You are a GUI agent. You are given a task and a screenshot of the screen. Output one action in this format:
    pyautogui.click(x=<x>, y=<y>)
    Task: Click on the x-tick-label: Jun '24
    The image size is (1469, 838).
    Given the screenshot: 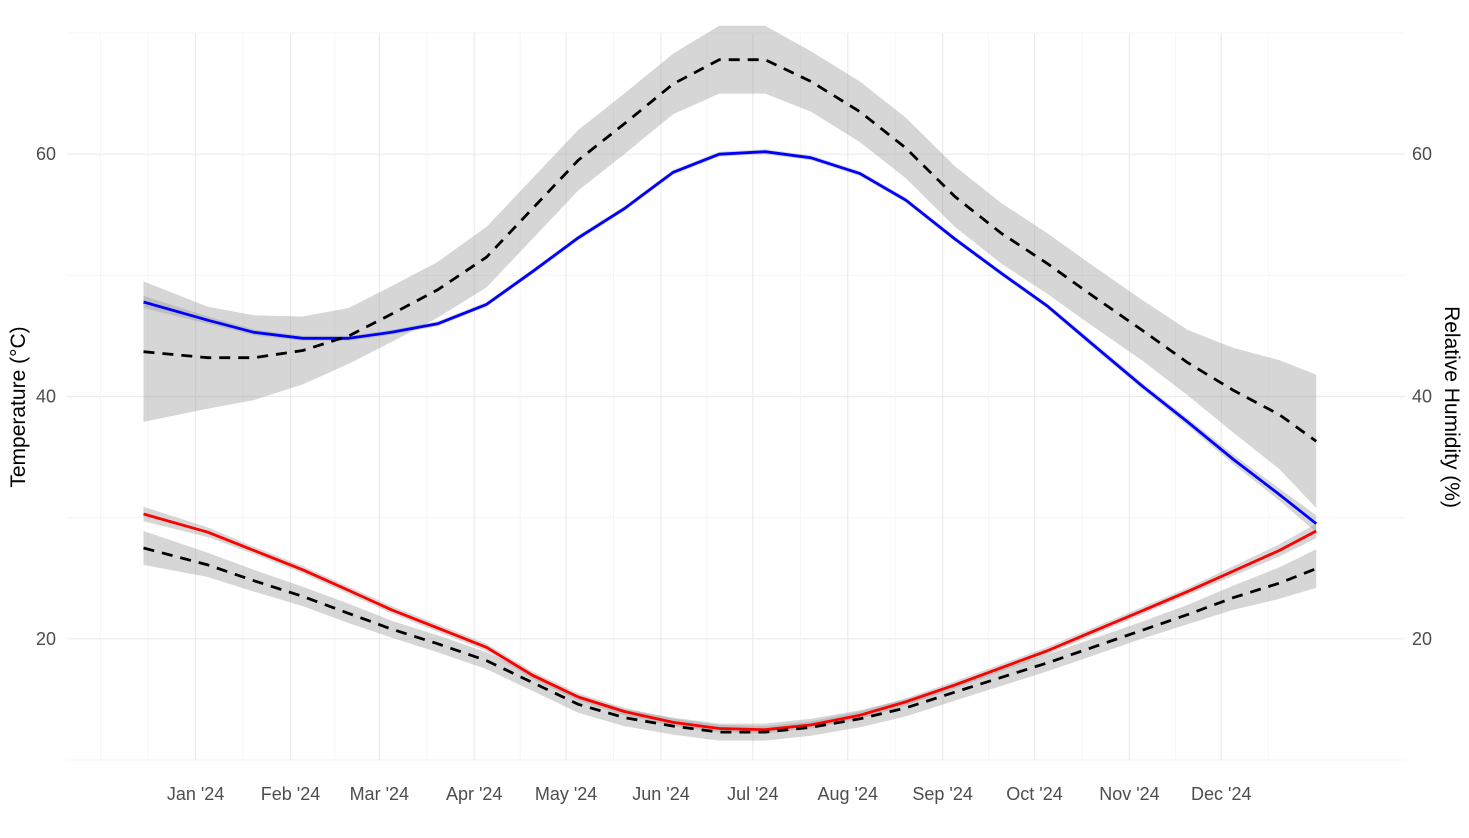 What is the action you would take?
    pyautogui.click(x=660, y=794)
    